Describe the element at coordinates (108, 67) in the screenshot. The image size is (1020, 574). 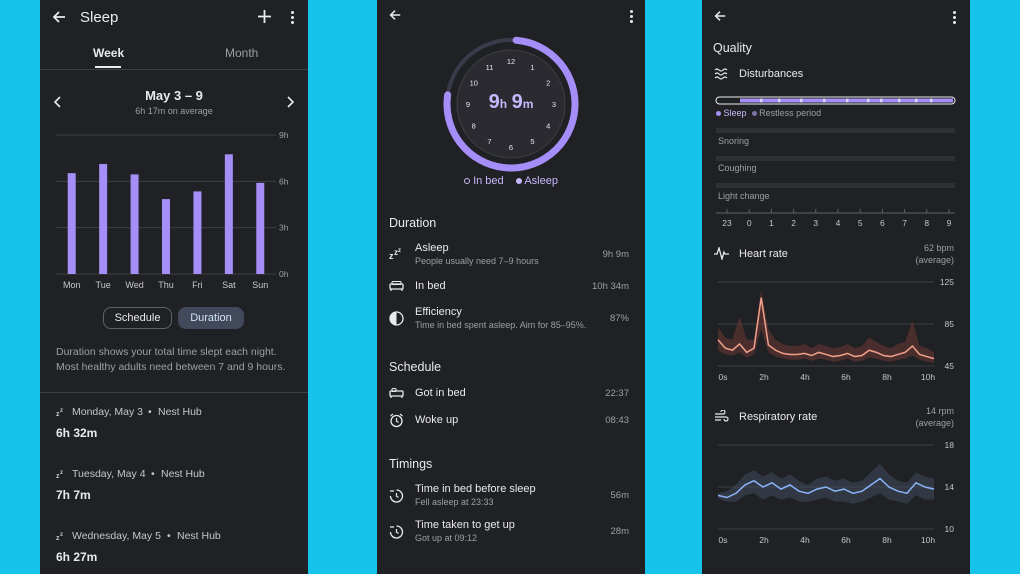
I see `tab-week-indicator` at that location.